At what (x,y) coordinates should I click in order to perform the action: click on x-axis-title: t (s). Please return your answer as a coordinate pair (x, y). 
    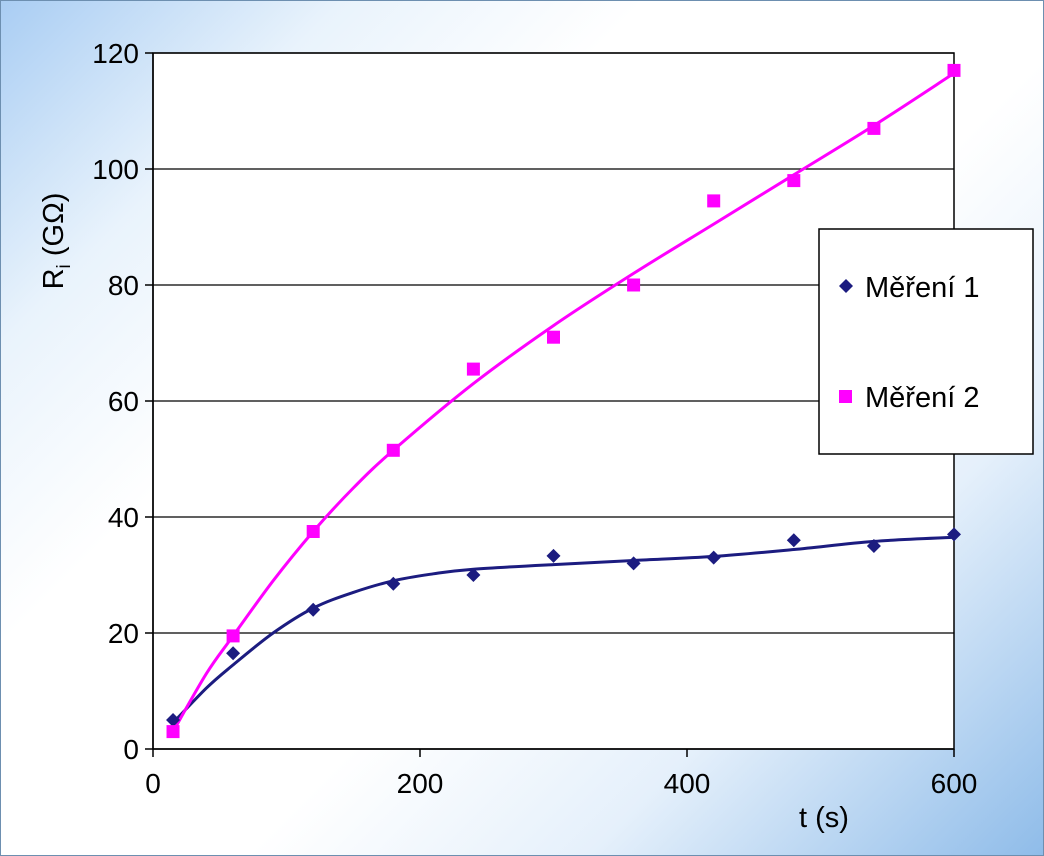
    Looking at the image, I should click on (824, 818).